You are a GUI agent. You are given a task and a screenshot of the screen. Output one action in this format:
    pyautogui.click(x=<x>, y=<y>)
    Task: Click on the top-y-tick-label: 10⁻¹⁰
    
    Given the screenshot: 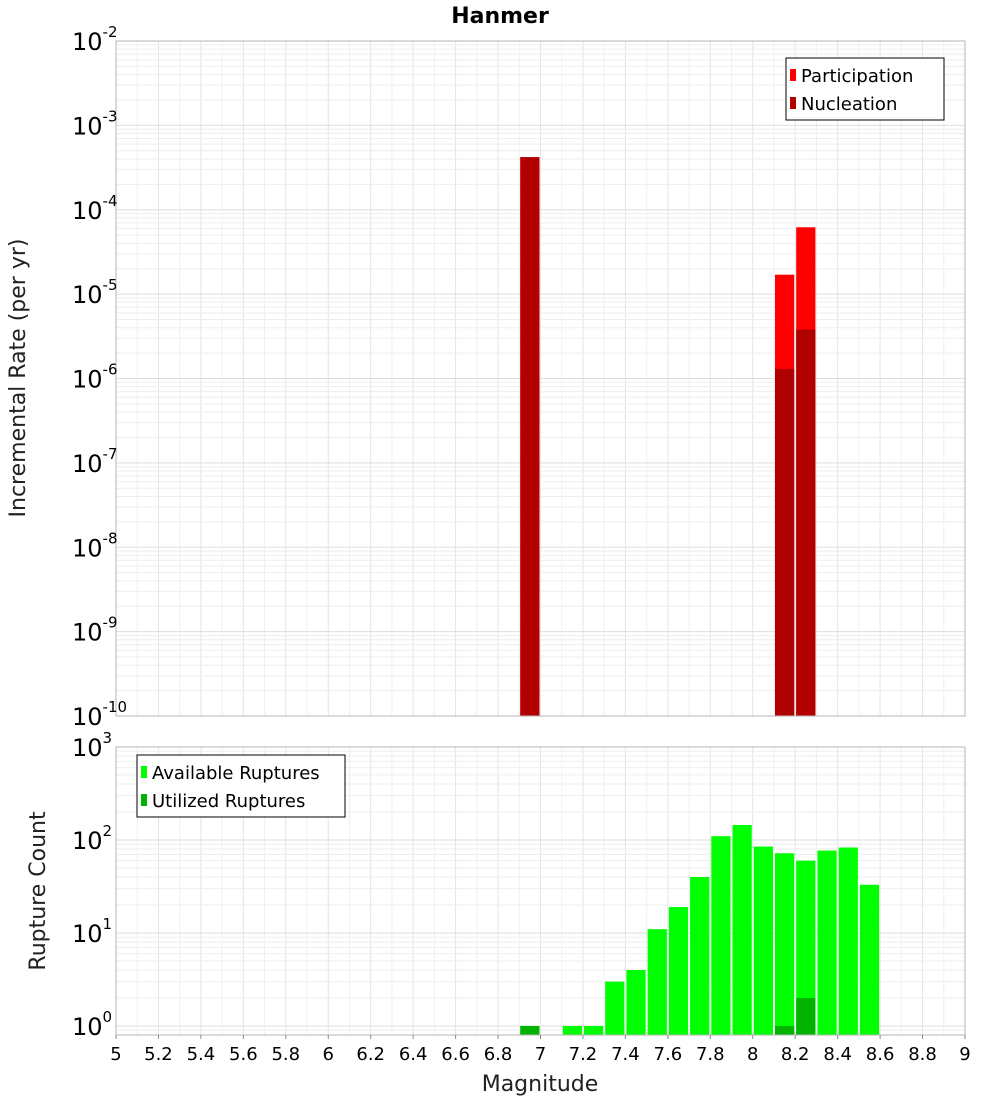 What is the action you would take?
    pyautogui.click(x=99, y=714)
    